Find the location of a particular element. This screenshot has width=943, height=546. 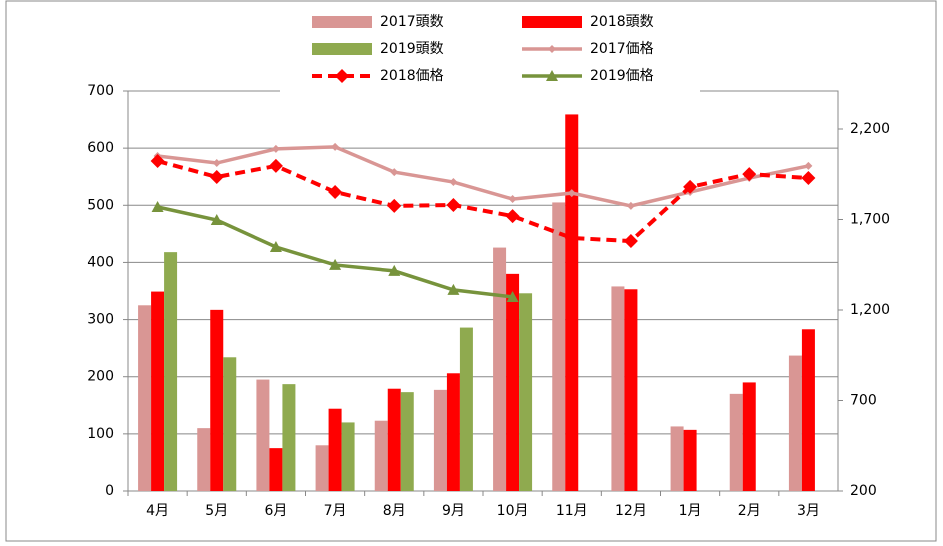

y-tick-label: 600 is located at coordinates (100, 148).